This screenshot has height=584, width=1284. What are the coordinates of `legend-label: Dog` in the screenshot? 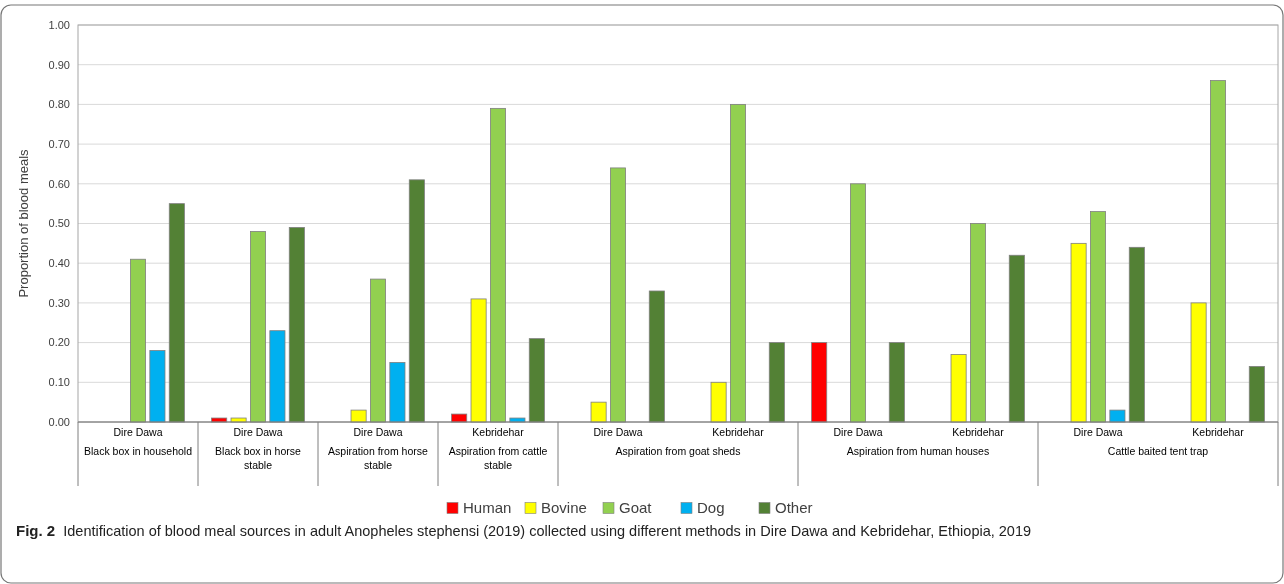 It's located at (711, 508).